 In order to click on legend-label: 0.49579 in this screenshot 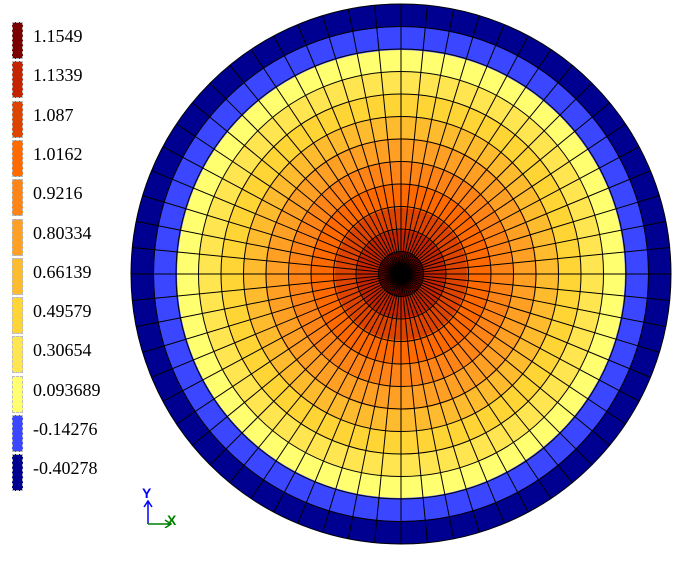, I will do `click(62, 311)`.